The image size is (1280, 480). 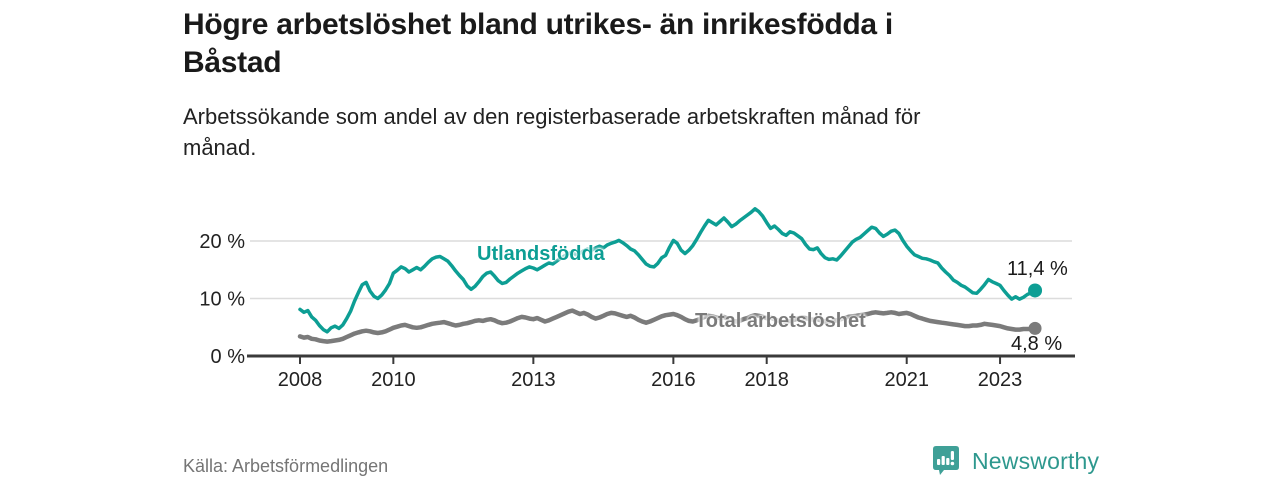 What do you see at coordinates (667, 326) in the screenshot?
I see `series-line-total` at bounding box center [667, 326].